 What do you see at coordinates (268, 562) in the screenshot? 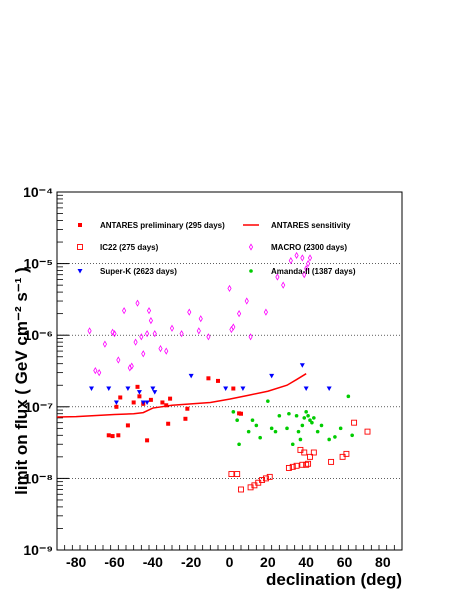
I see `x-tick-label: 20` at bounding box center [268, 562].